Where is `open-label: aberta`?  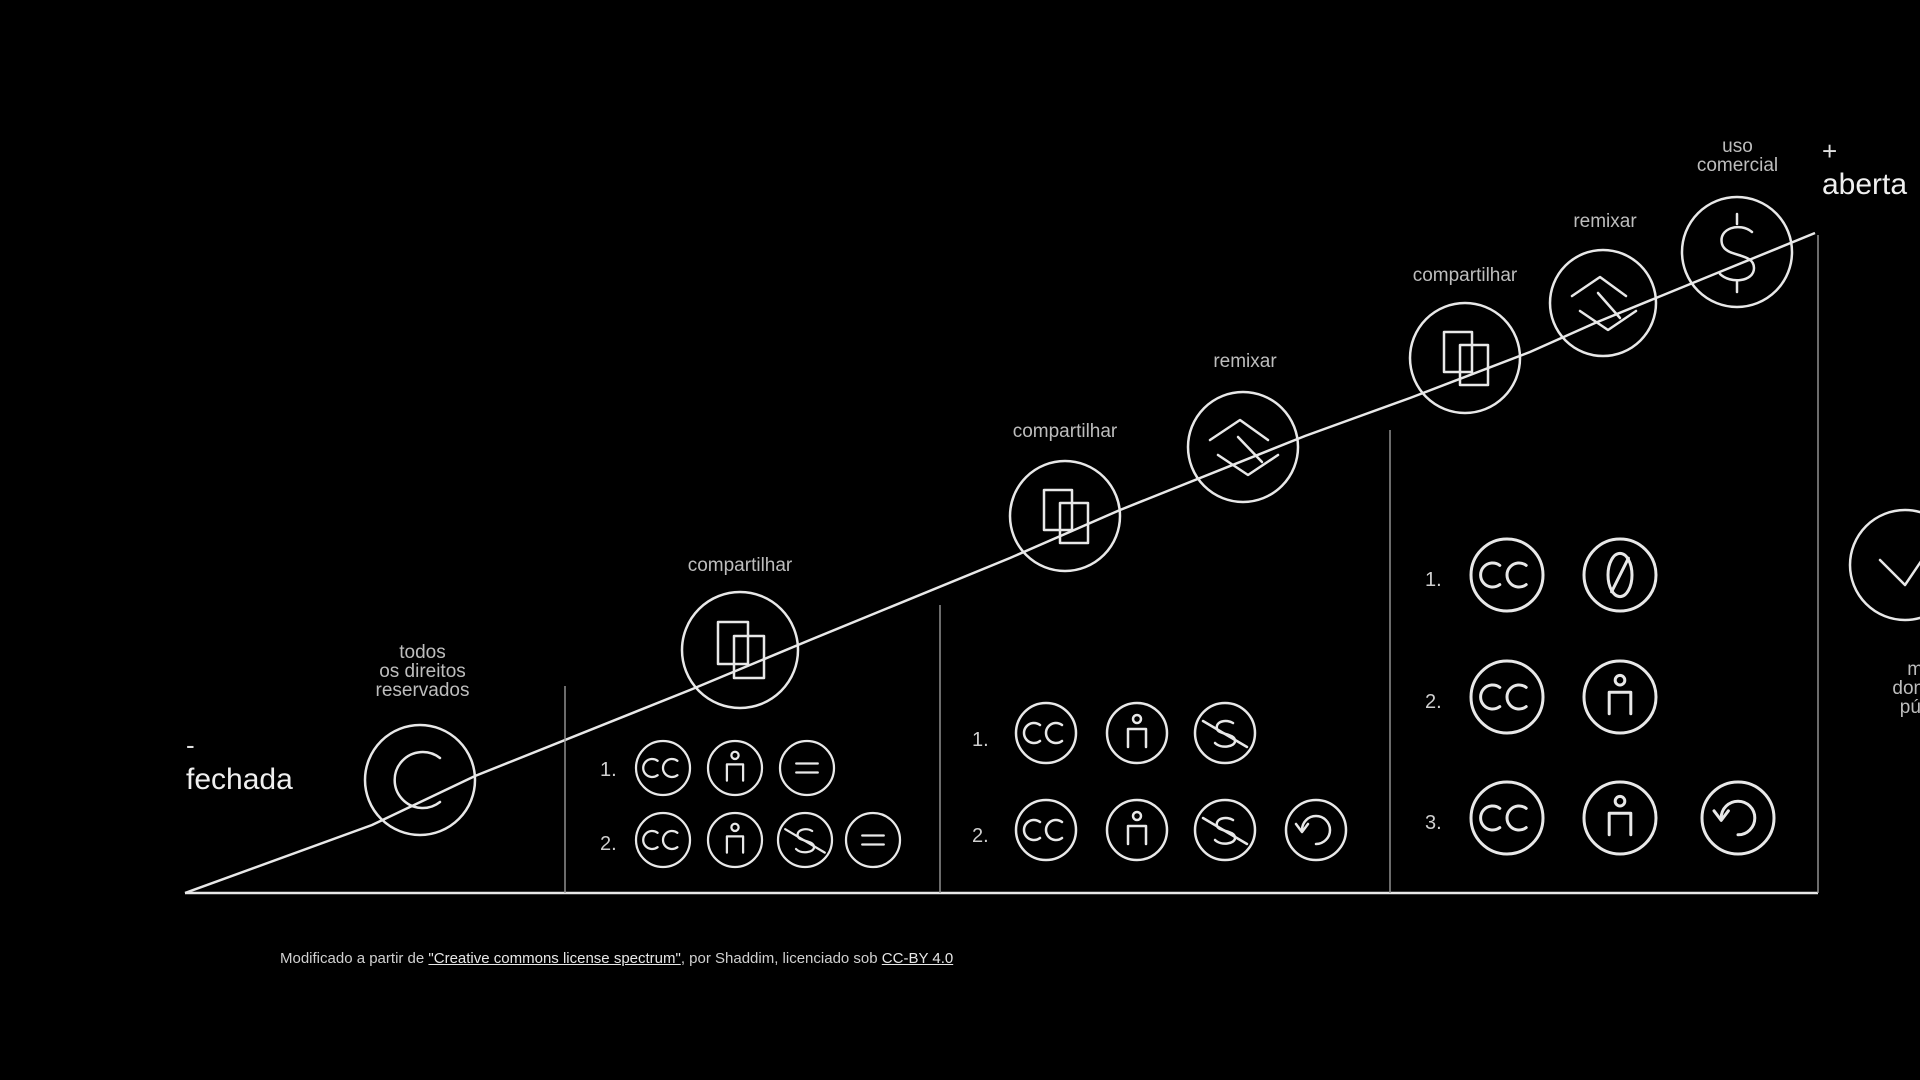 open-label: aberta is located at coordinates (1865, 184).